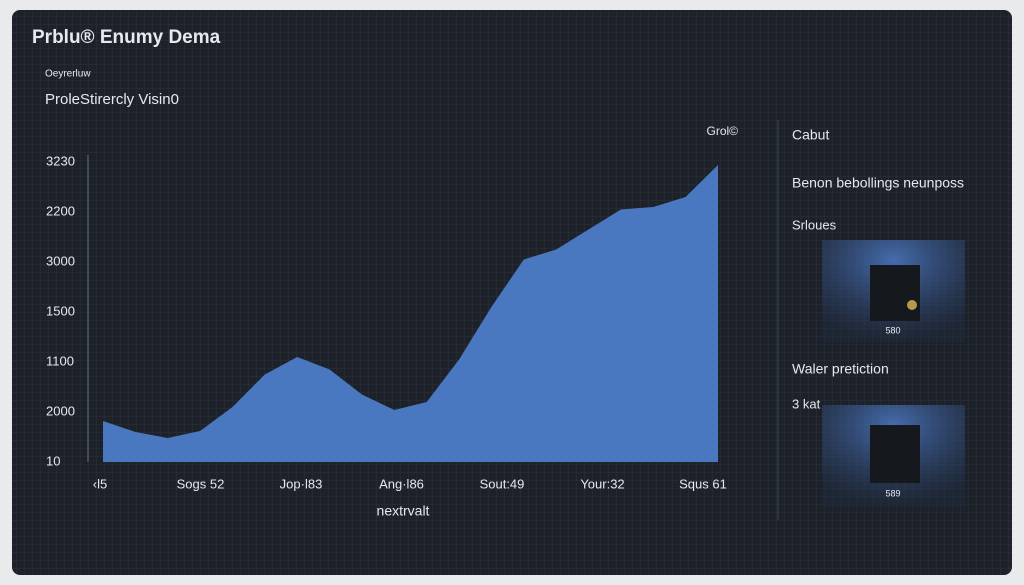 The image size is (1024, 585). I want to click on y-tick-label: 2000, so click(60, 410).